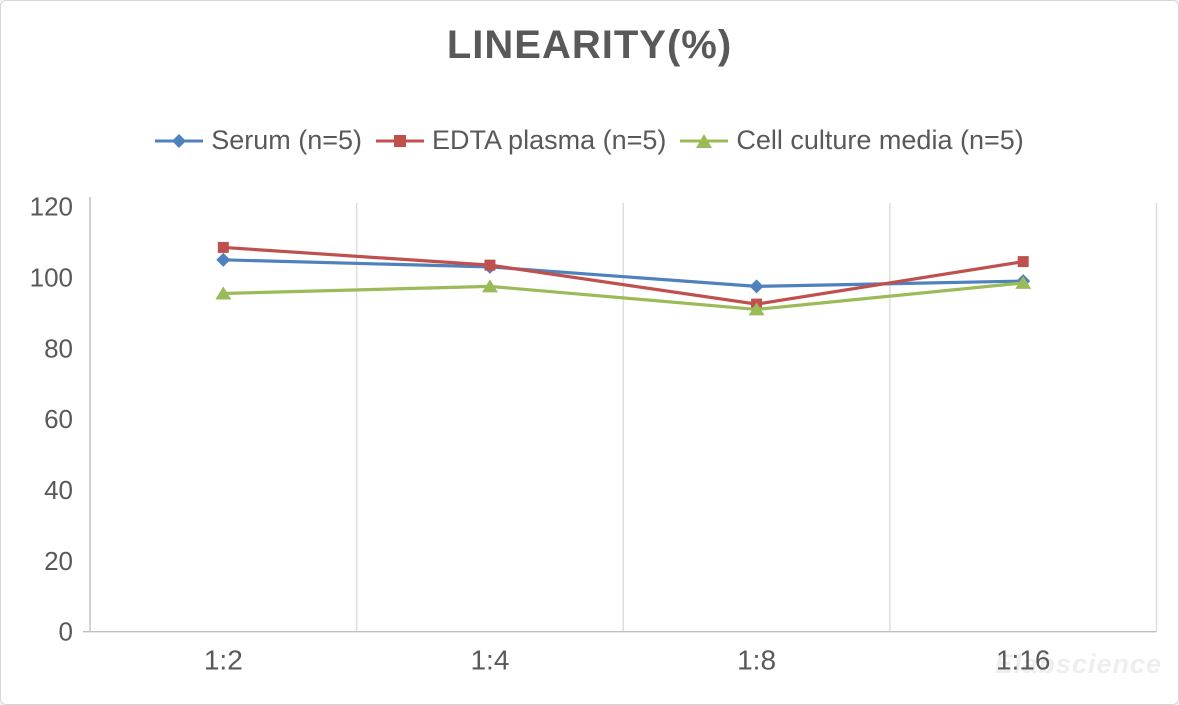 Image resolution: width=1179 pixels, height=705 pixels. I want to click on legend-item-cell-culture-media: Cell culture media (n=5), so click(852, 140).